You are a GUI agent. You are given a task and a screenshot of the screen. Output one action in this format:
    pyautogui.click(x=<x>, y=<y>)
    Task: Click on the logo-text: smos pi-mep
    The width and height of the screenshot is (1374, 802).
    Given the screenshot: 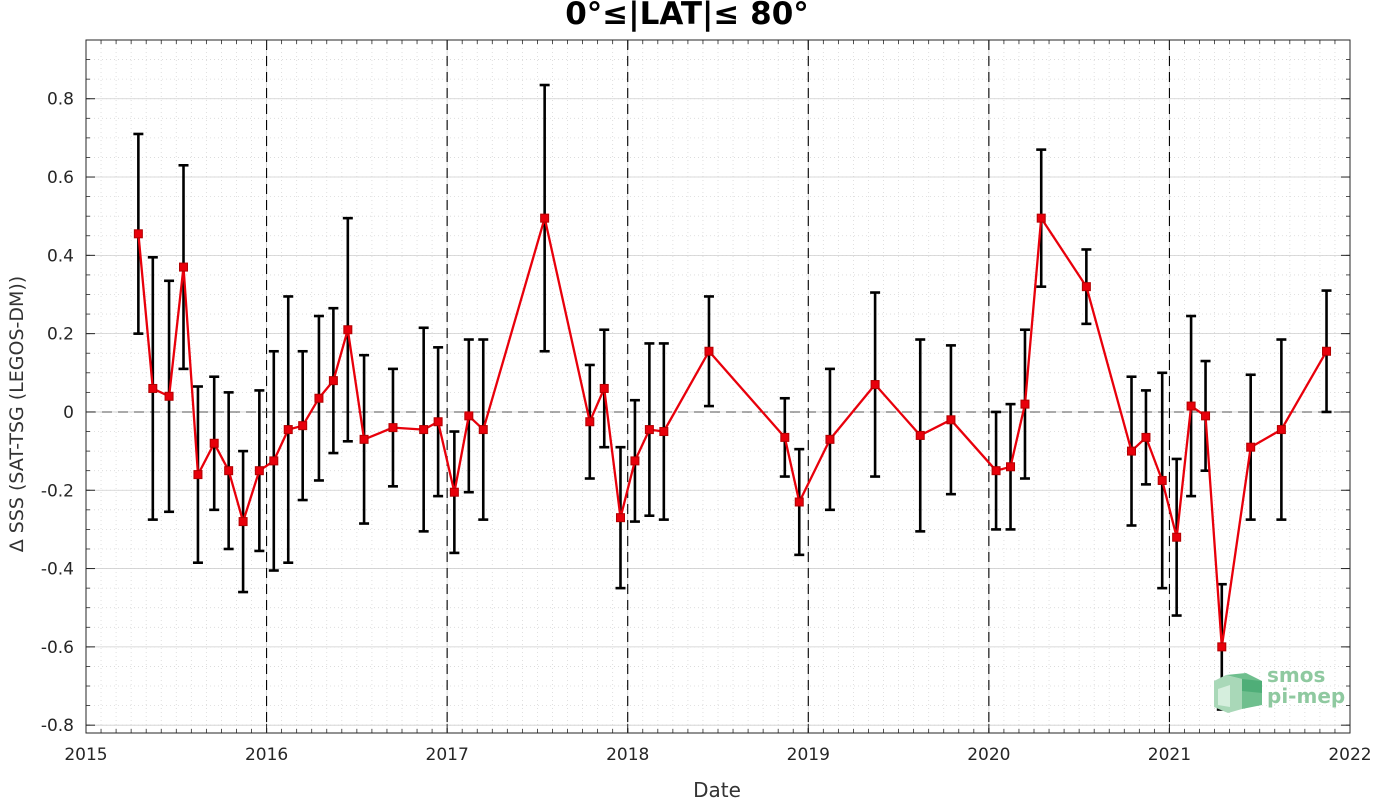 What is the action you would take?
    pyautogui.click(x=1306, y=686)
    